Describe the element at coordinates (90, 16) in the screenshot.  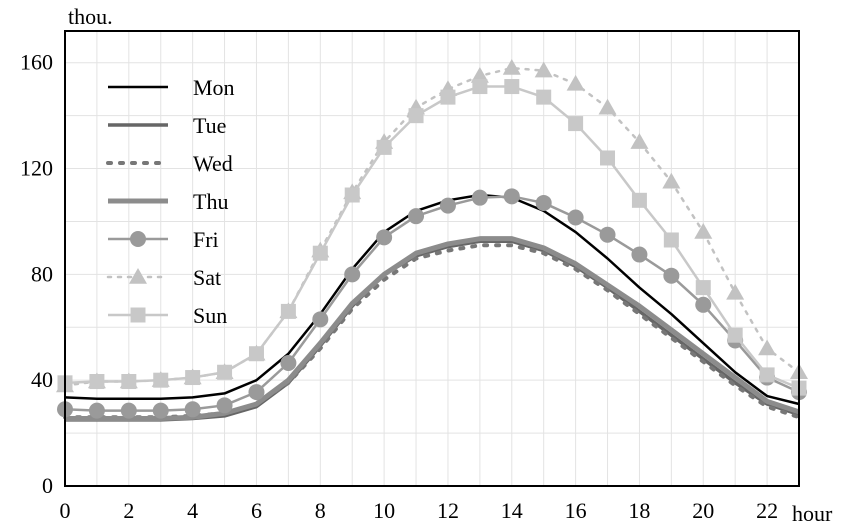
I see `y-axis-unit-label: thou.` at that location.